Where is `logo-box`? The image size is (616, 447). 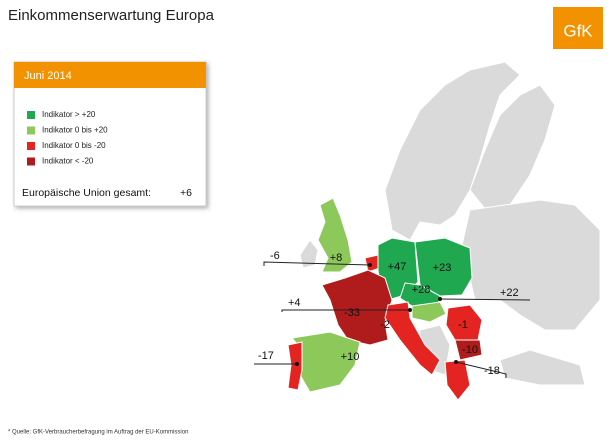
logo-box is located at coordinates (578, 28).